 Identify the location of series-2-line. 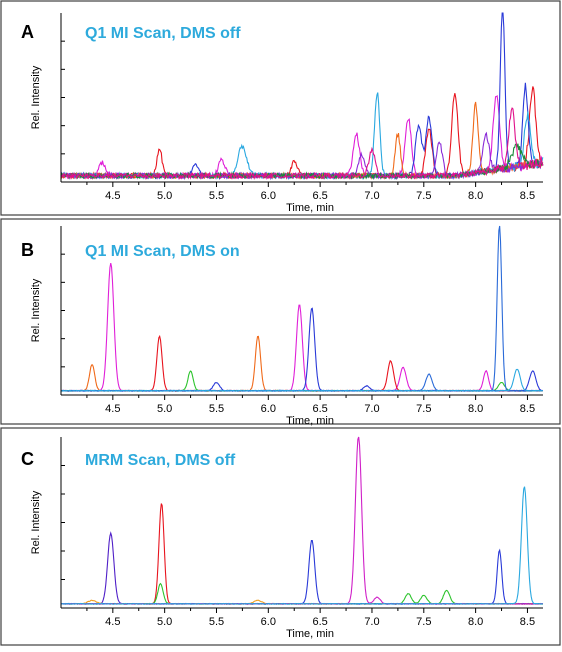
(302, 554).